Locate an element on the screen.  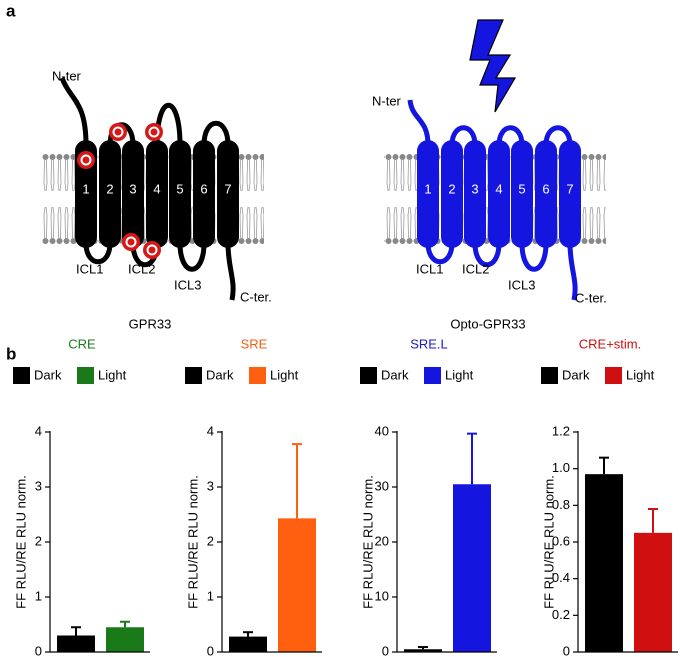
y-tick-label: 0.4 is located at coordinates (561, 577).